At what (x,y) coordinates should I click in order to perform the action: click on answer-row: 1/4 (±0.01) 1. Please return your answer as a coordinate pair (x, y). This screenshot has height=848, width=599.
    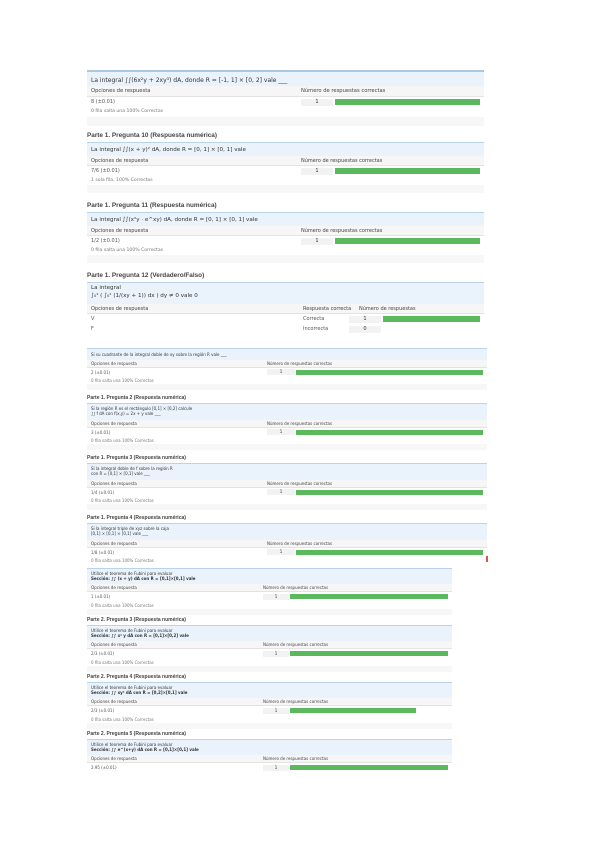
    Looking at the image, I should click on (287, 492).